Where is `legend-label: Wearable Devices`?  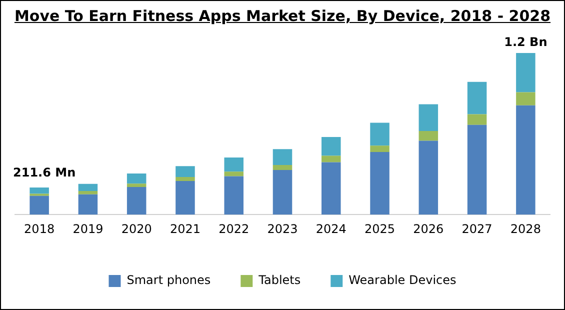
legend-label: Wearable Devices is located at coordinates (402, 280).